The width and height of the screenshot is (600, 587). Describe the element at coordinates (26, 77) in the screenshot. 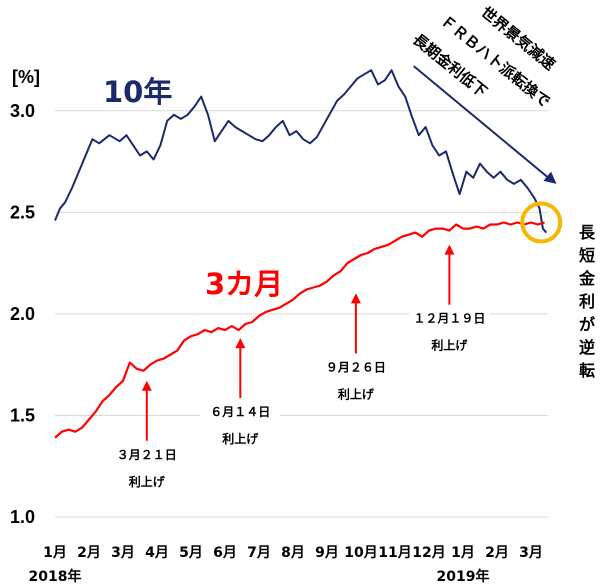

I see `y-axis-unit: [%]` at that location.